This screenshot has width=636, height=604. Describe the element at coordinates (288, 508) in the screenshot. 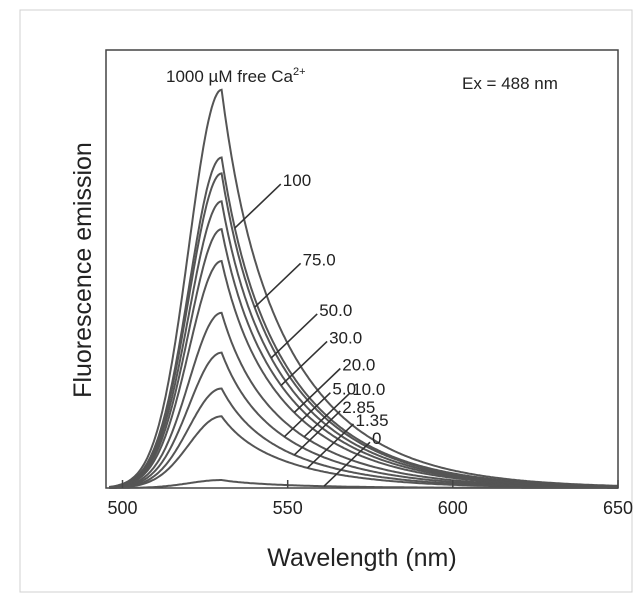

I see `x-tick-label-1: 550` at that location.